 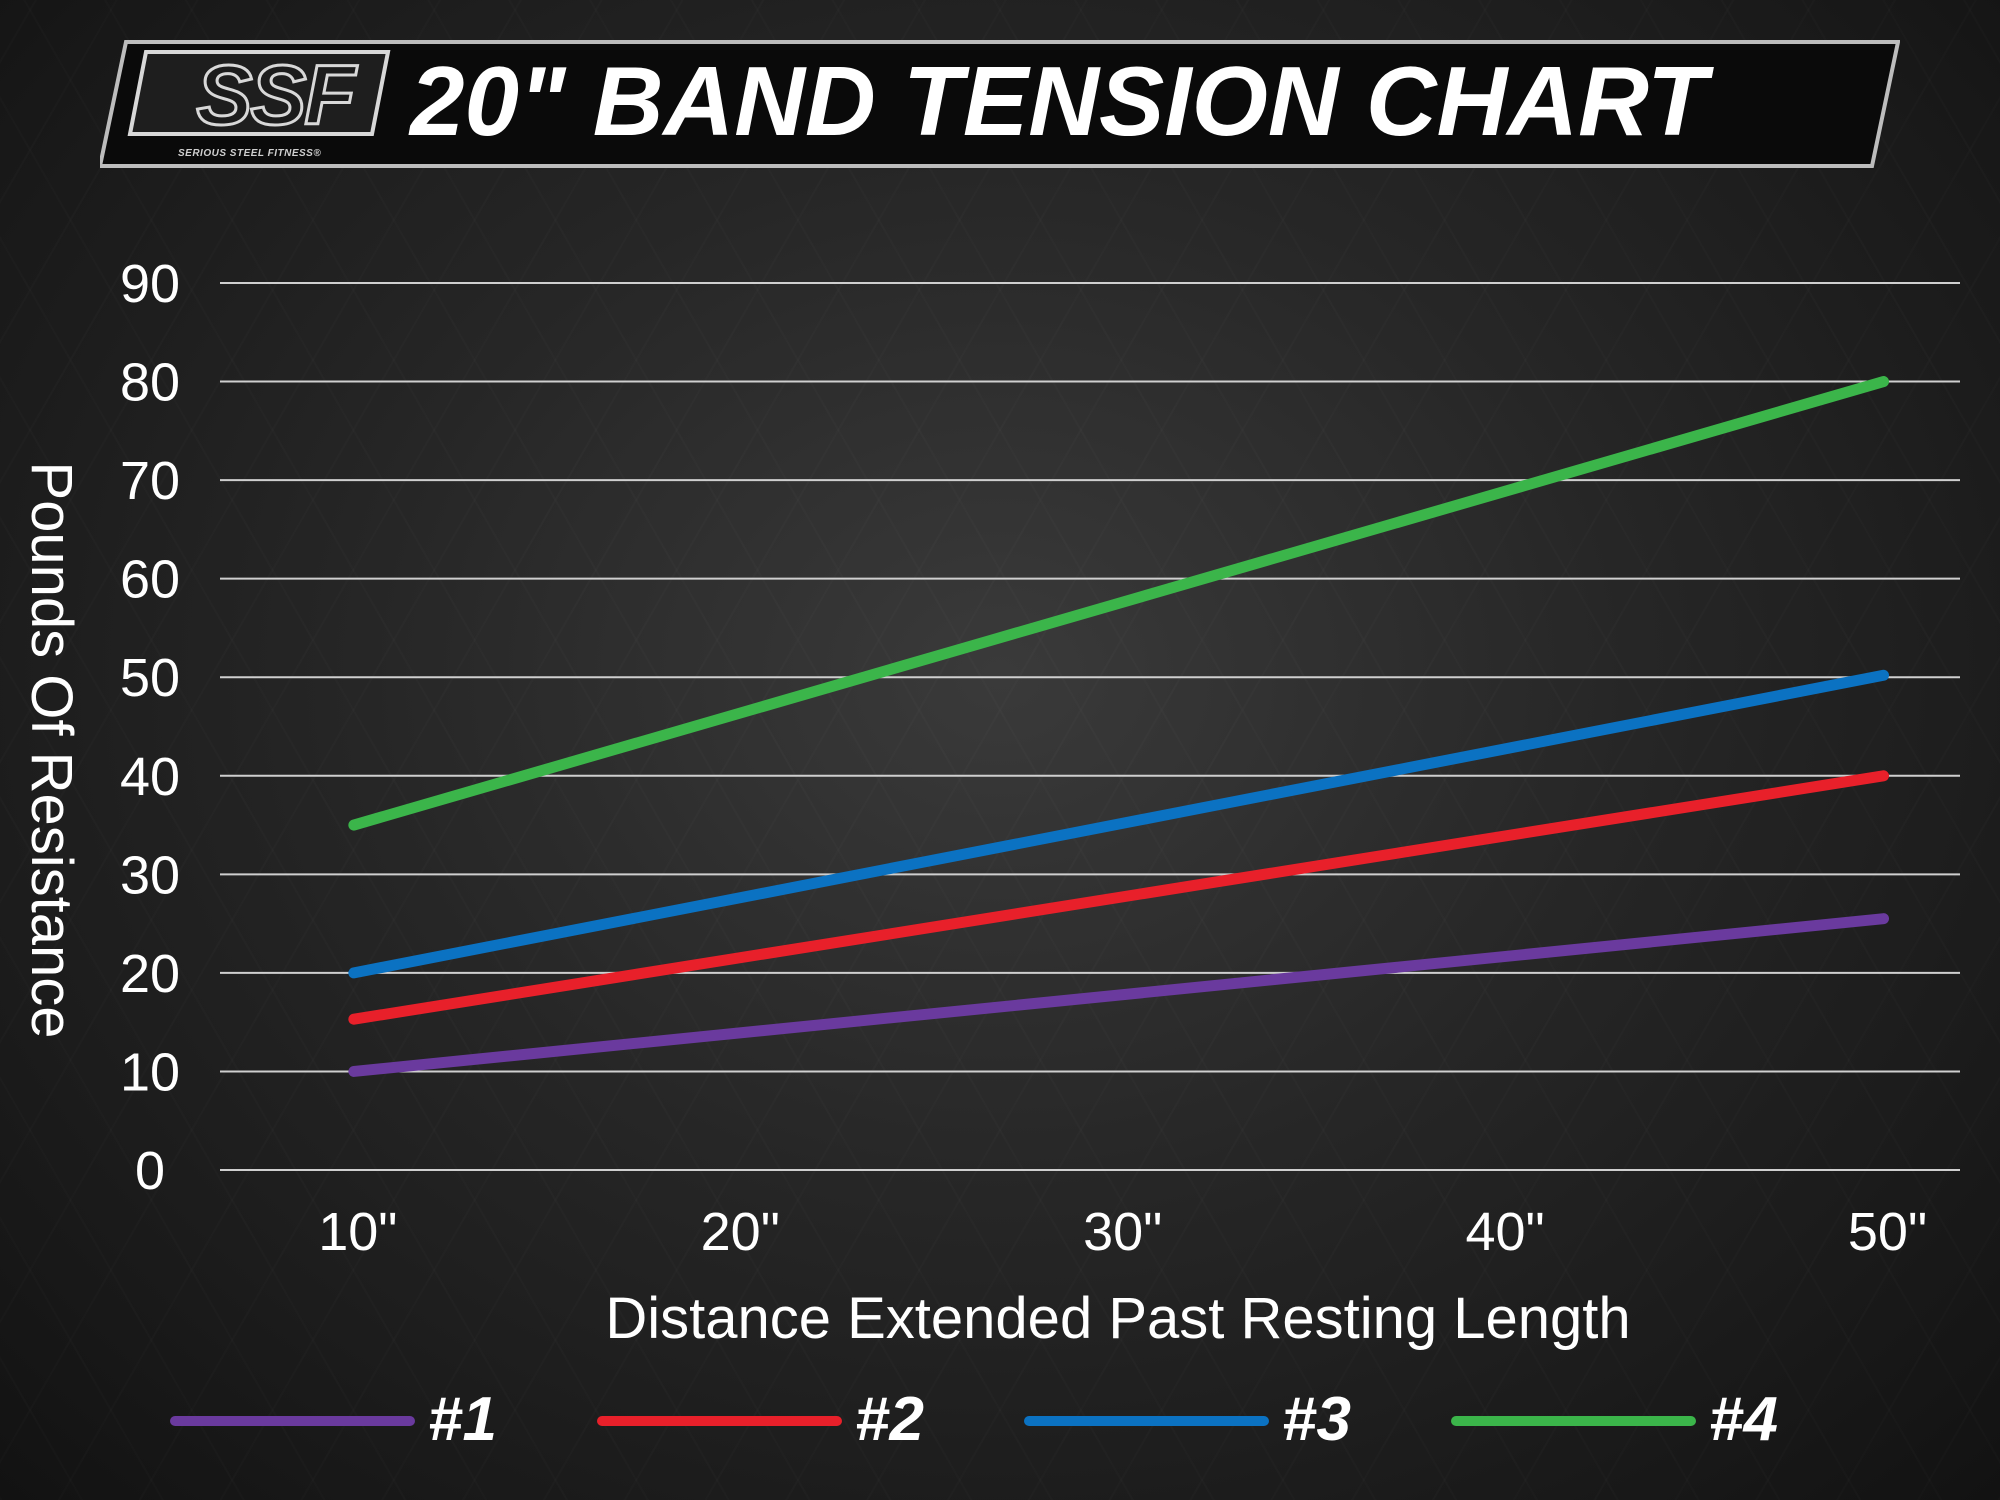 I want to click on y-tick-label: 40, so click(x=150, y=777).